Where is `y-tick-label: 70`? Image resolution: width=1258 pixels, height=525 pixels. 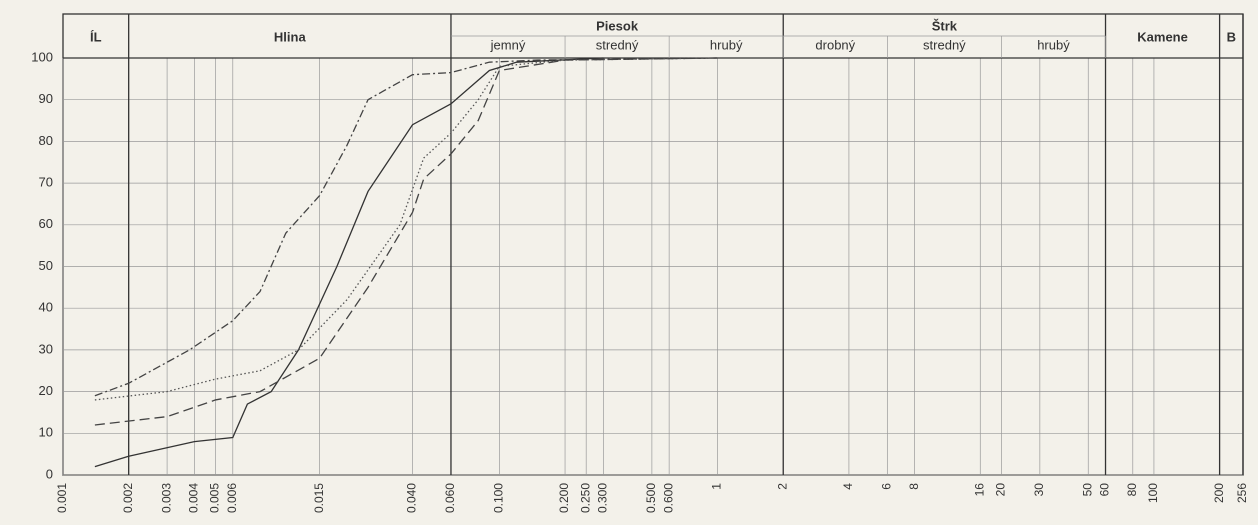
y-tick-label: 70 is located at coordinates (46, 182).